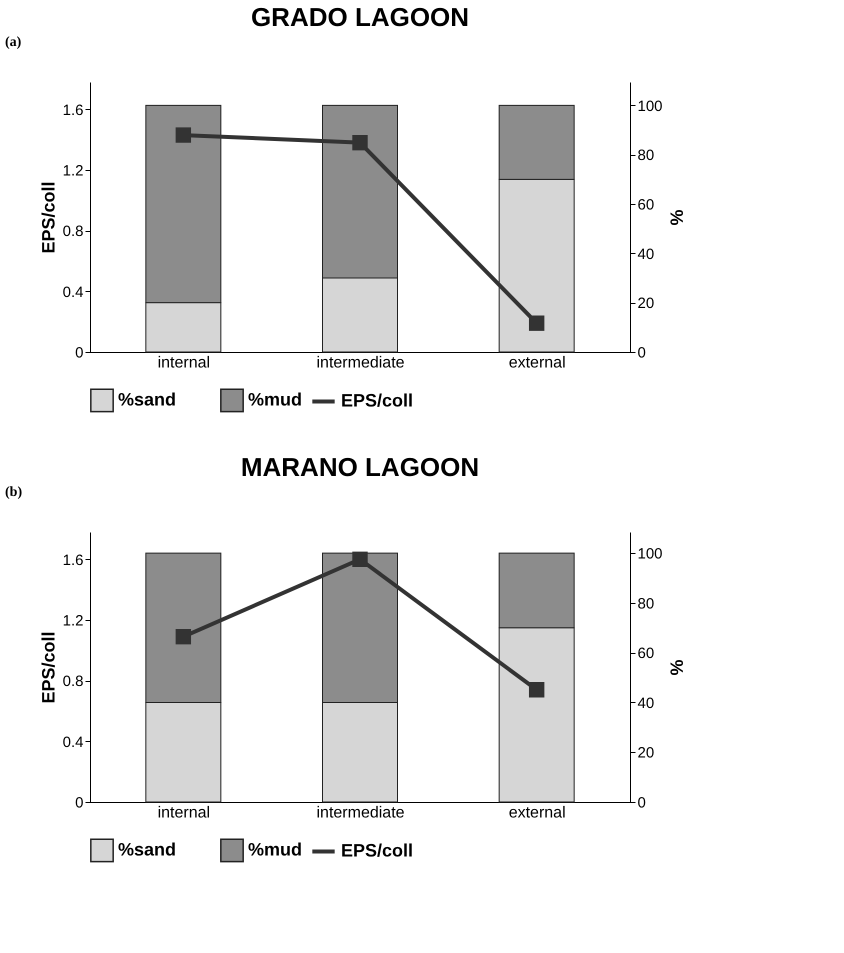 The height and width of the screenshot is (953, 844). Describe the element at coordinates (13, 492) in the screenshot. I see `text: (b)` at that location.